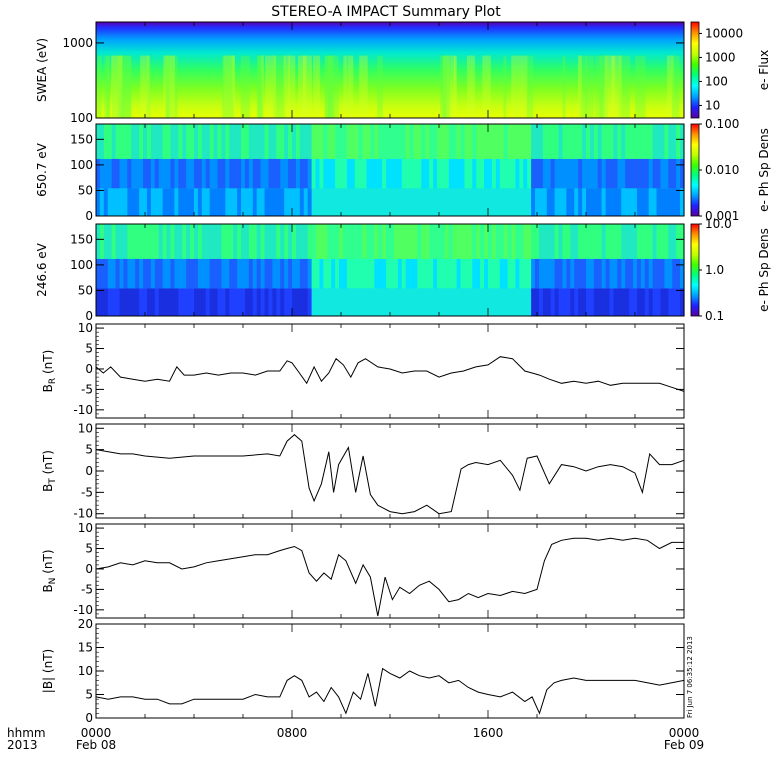  I want to click on y-axis-label: |B| (nT), so click(48, 671).